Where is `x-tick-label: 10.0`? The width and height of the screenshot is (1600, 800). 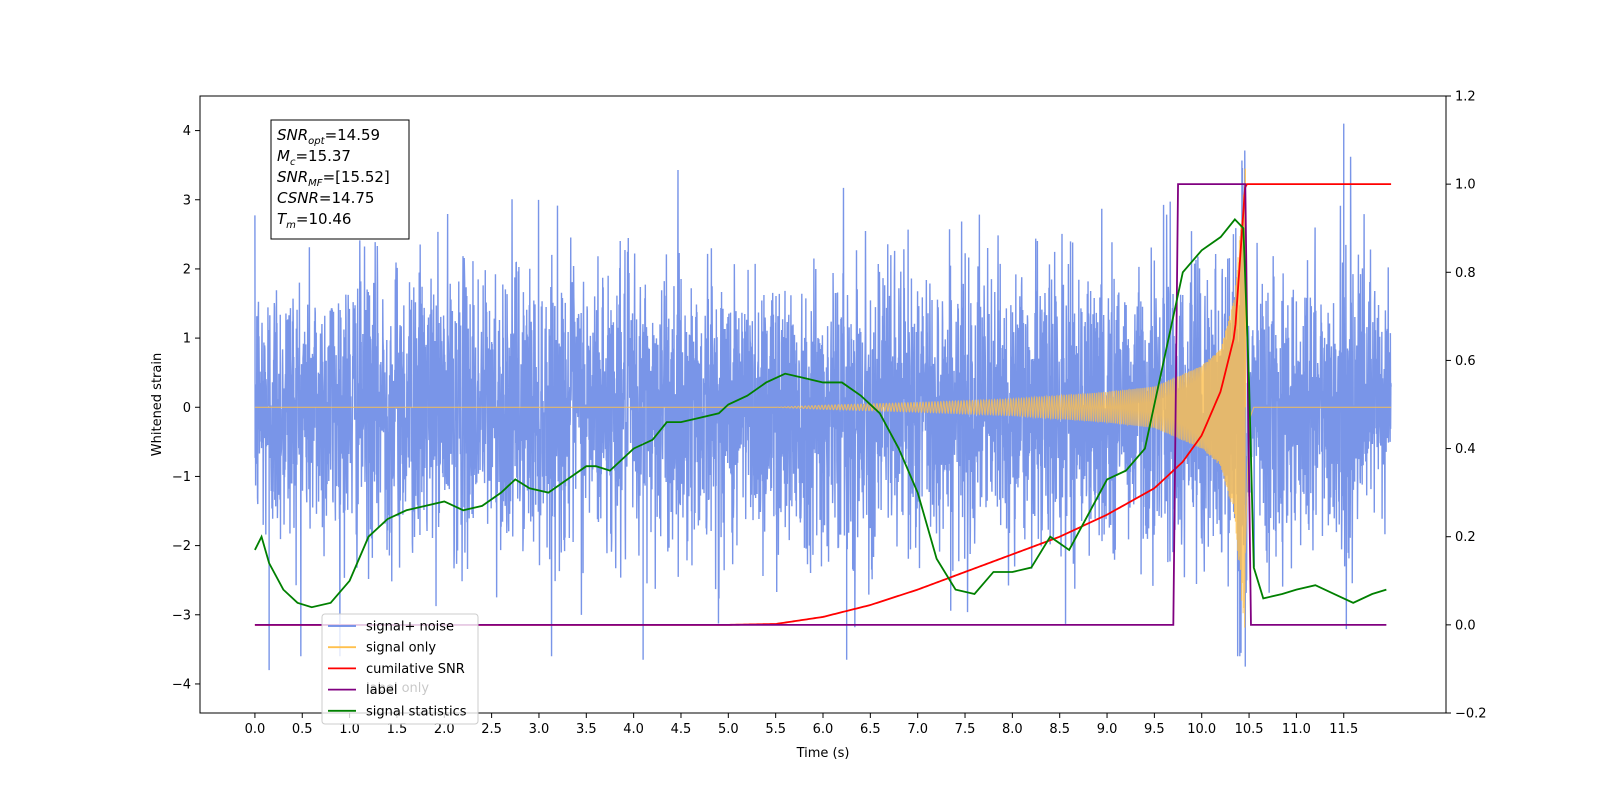 x-tick-label: 10.0 is located at coordinates (1201, 729).